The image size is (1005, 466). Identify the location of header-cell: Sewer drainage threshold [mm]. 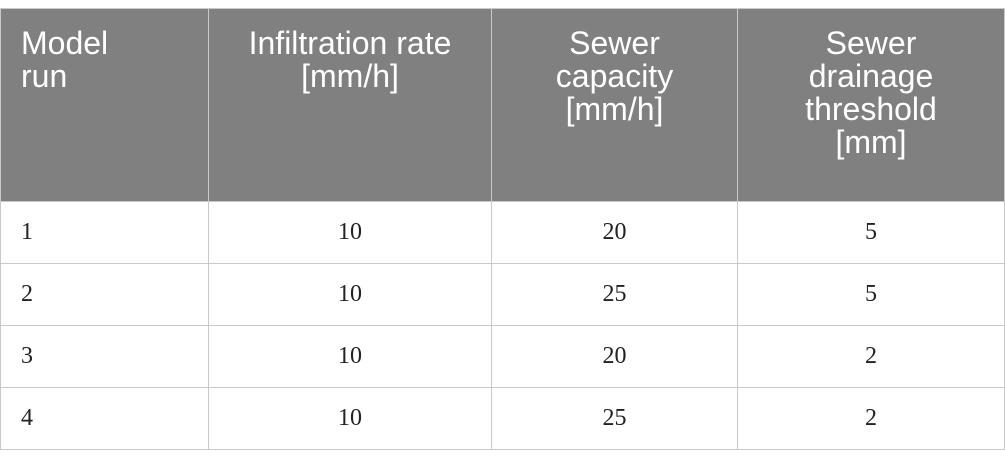
(871, 105).